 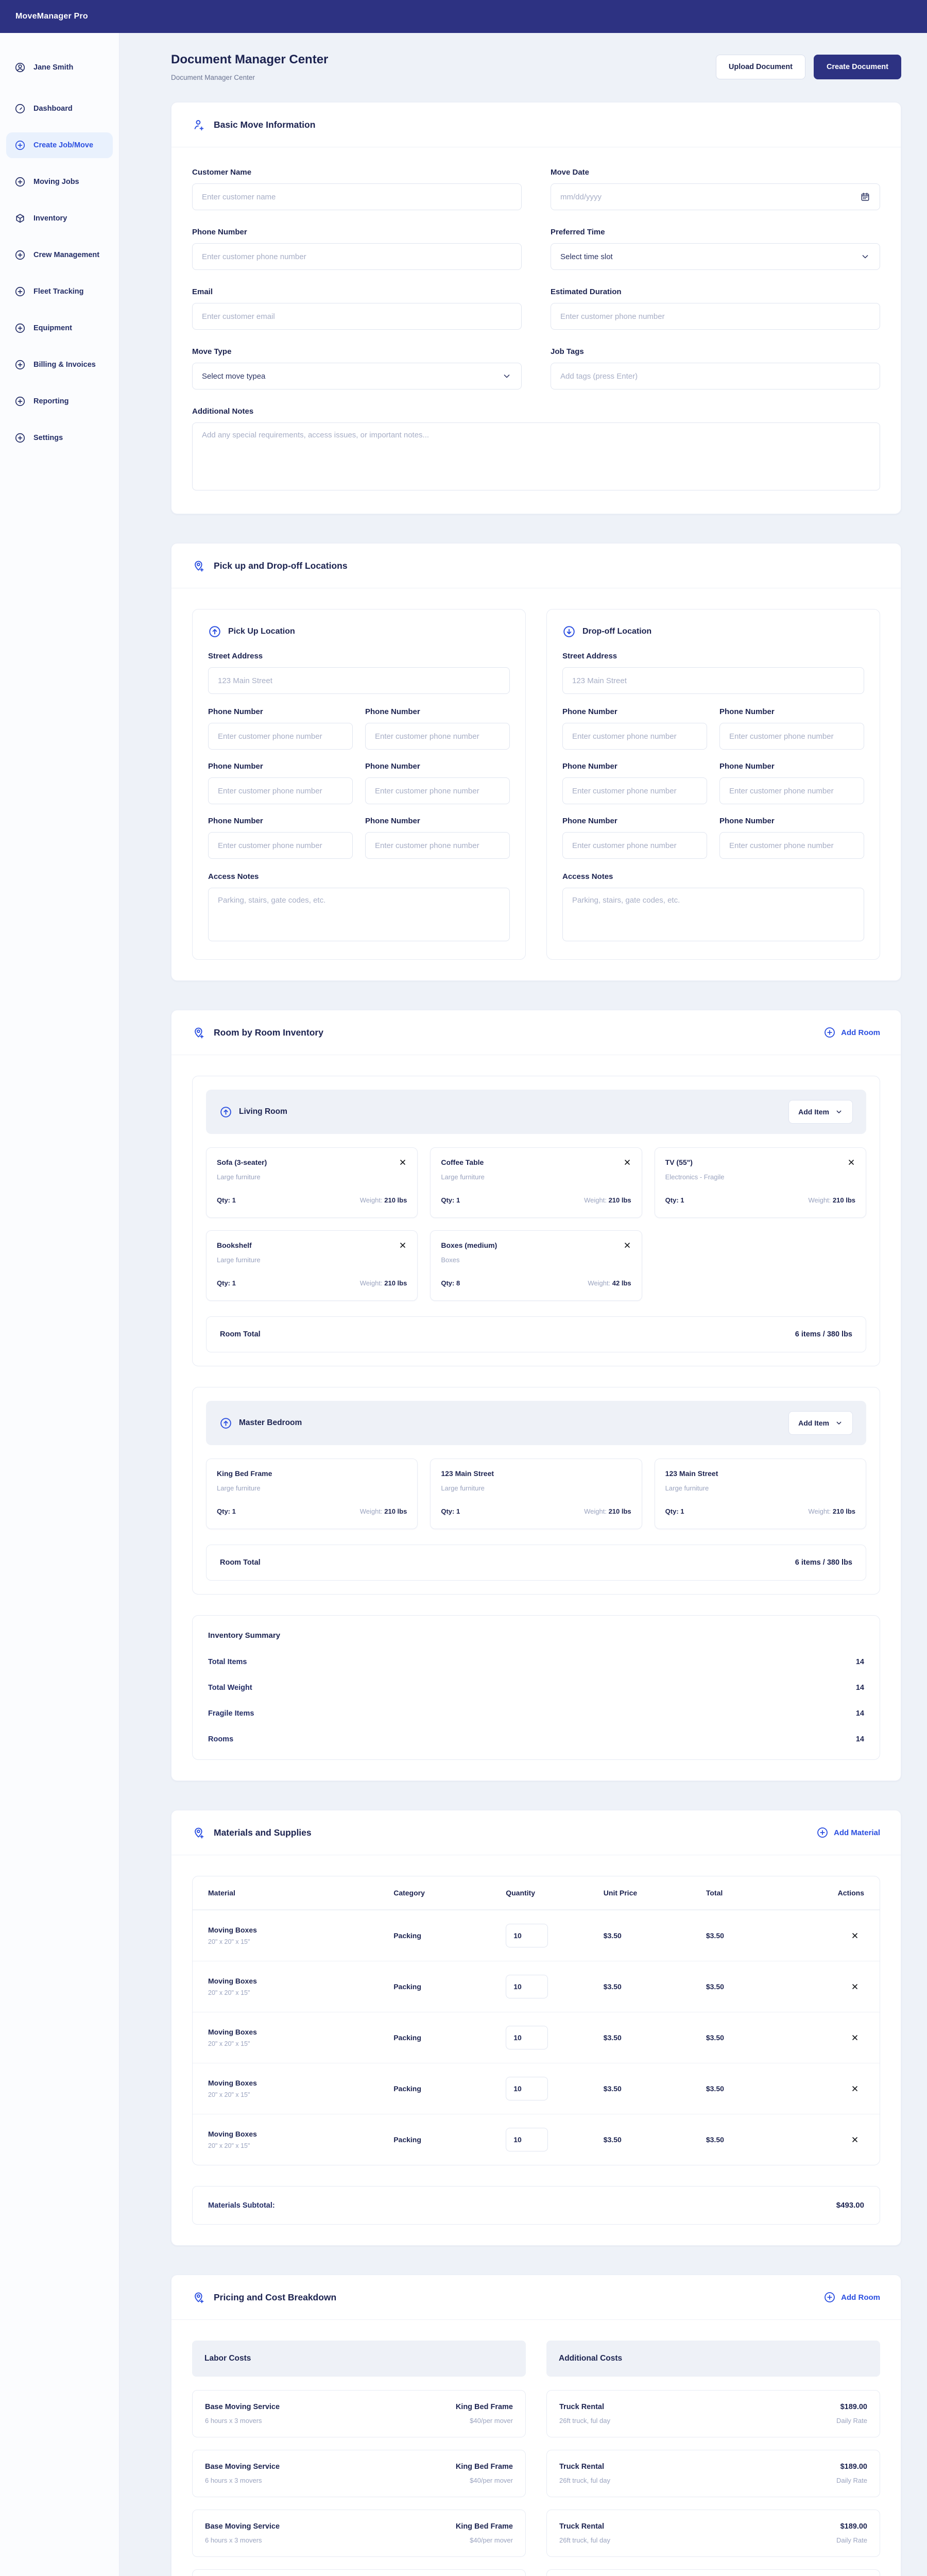 I want to click on sidebar-user-name: Jane Smith, so click(x=54, y=67).